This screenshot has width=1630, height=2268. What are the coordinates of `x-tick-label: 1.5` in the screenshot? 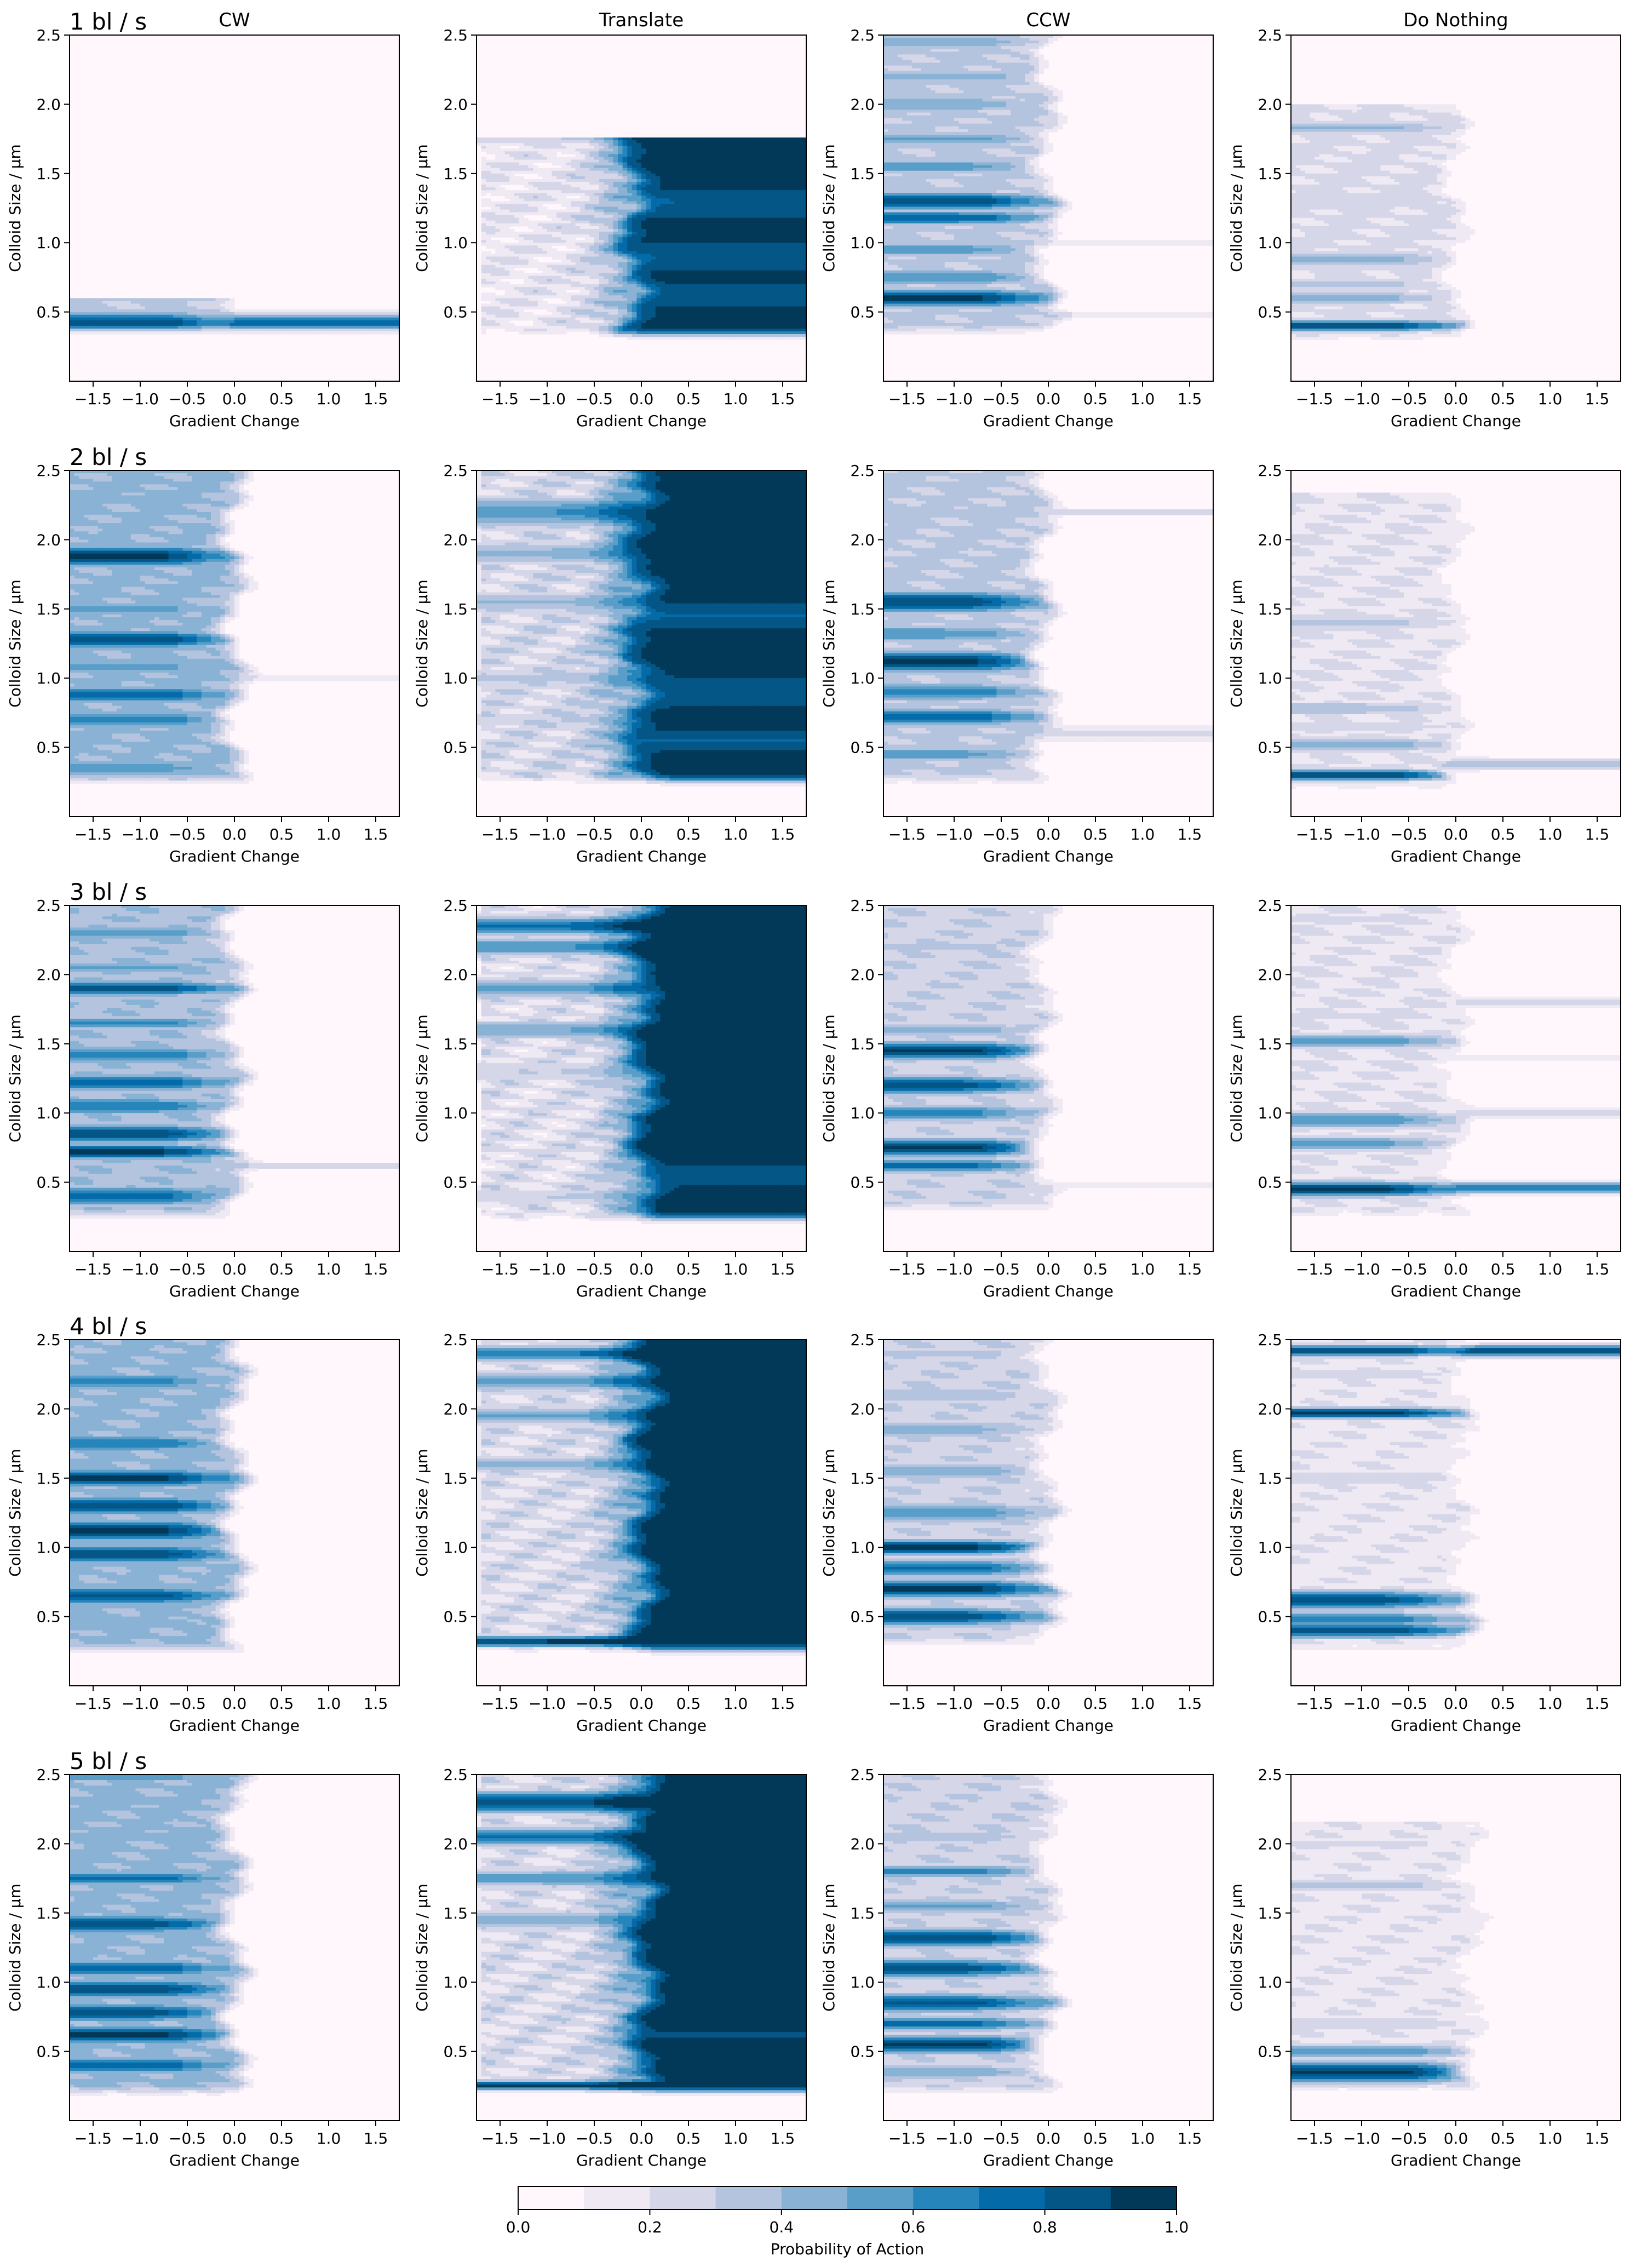 It's located at (376, 399).